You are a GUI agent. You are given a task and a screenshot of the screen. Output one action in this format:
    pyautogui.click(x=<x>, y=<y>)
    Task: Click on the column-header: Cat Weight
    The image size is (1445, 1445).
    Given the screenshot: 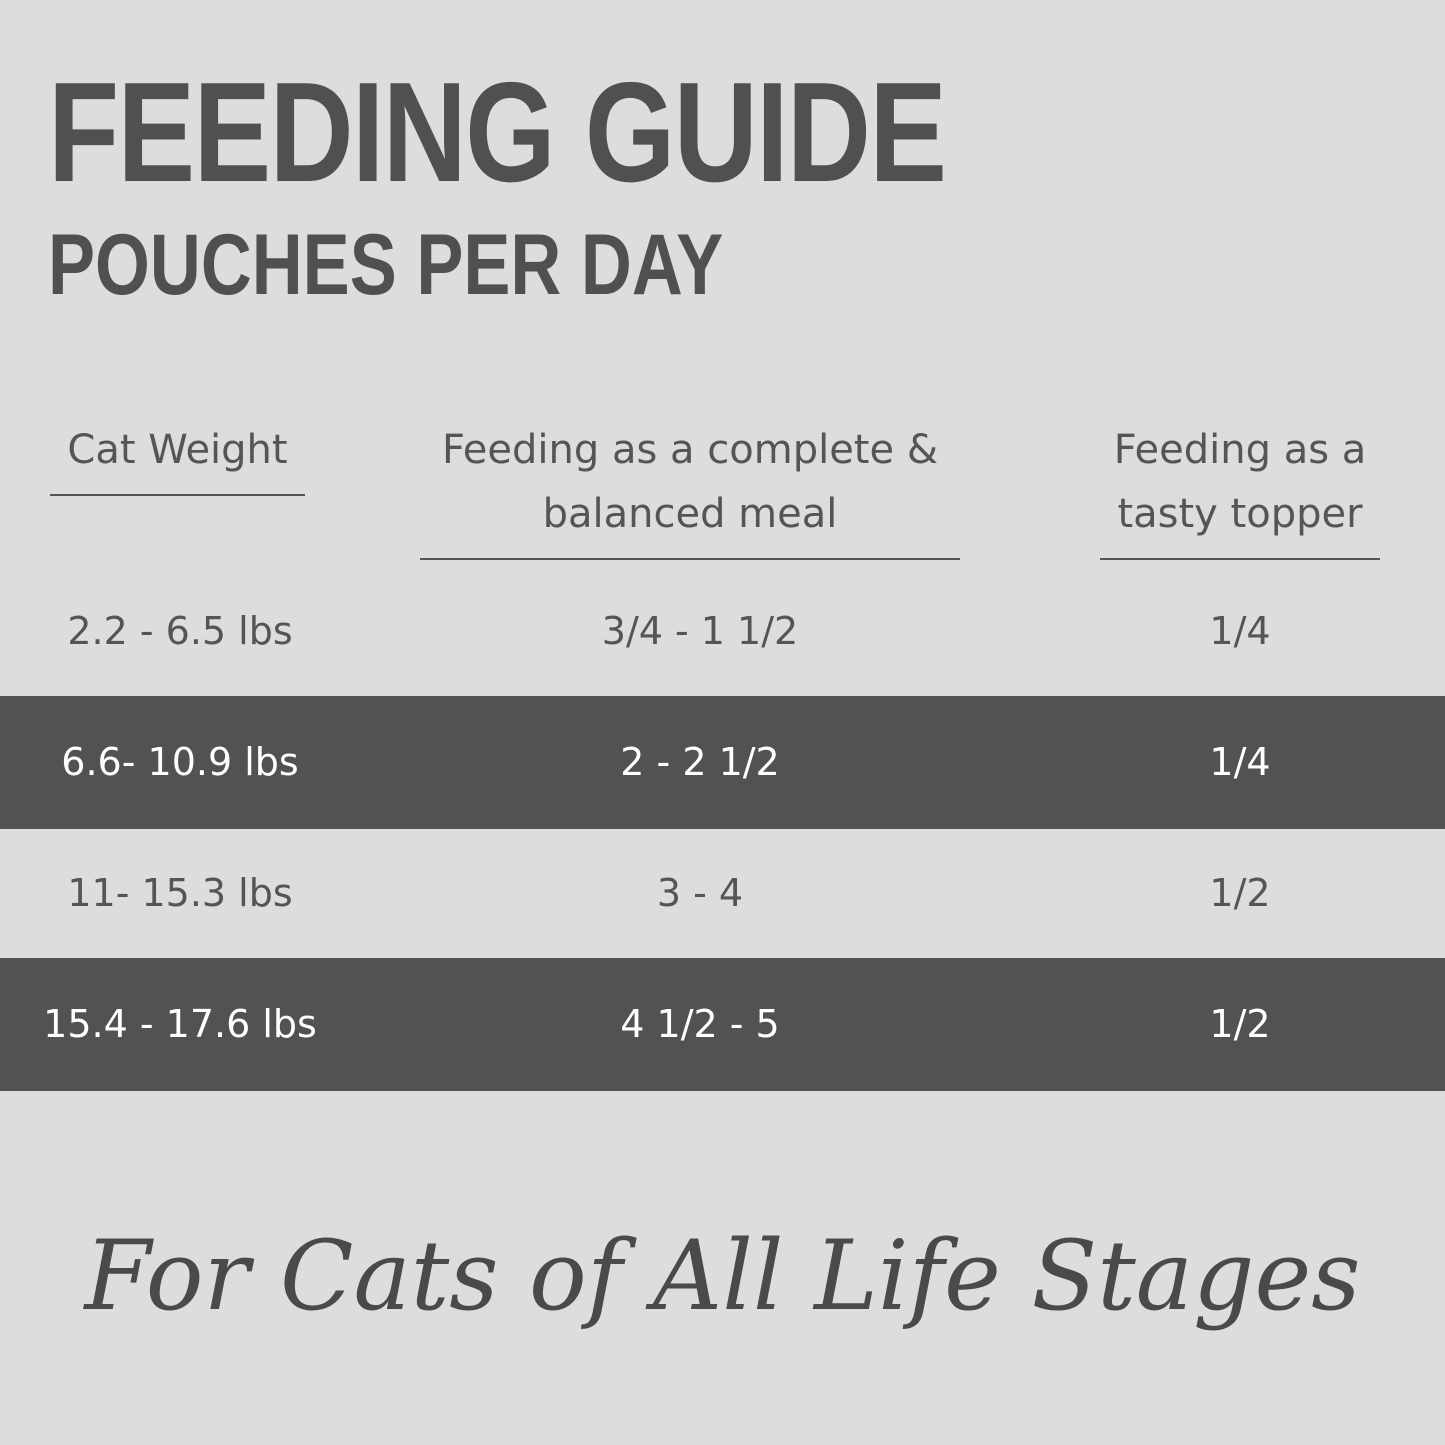 What is the action you would take?
    pyautogui.click(x=177, y=457)
    